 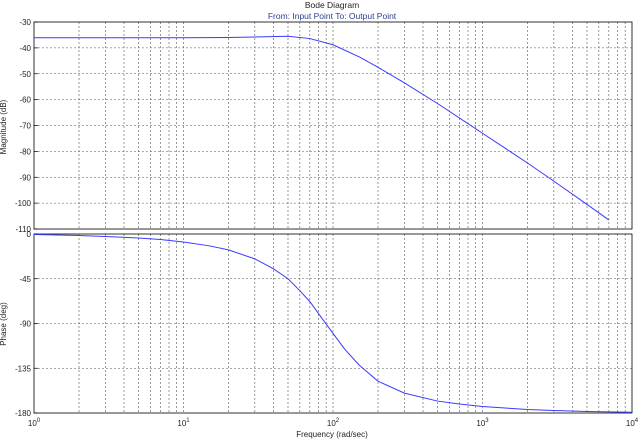 What do you see at coordinates (29, 234) in the screenshot?
I see `phase-ytick-label: 0` at bounding box center [29, 234].